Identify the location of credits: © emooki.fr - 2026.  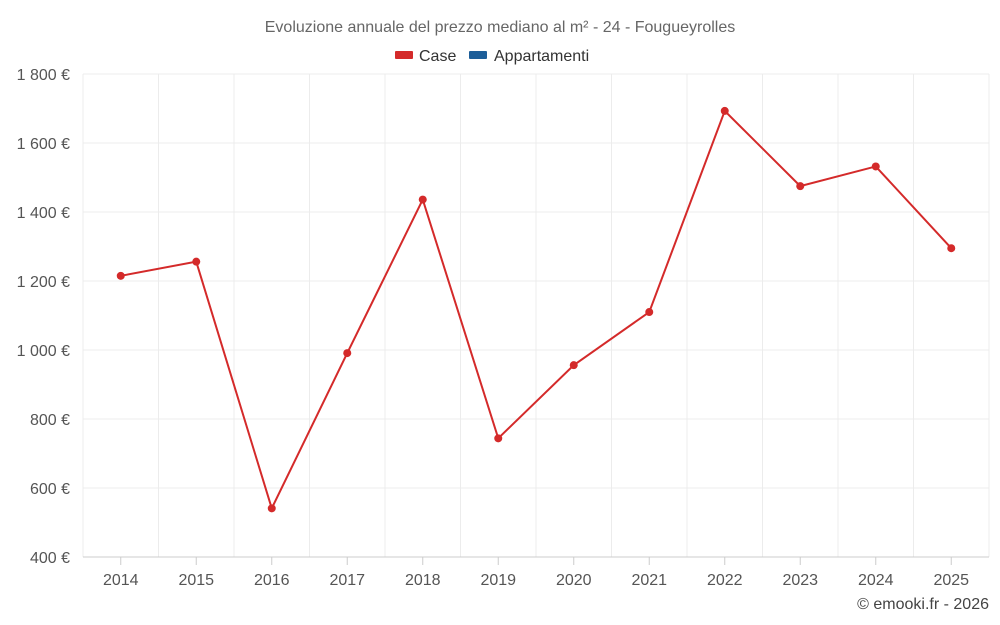
(923, 604).